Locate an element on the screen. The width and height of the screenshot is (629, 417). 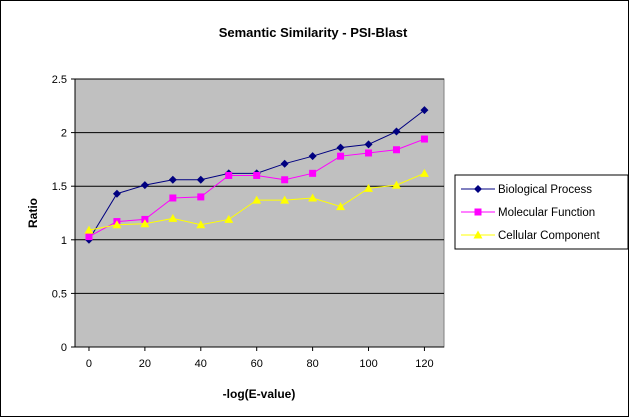
y-tick-label-1: 0.5 is located at coordinates (59, 294).